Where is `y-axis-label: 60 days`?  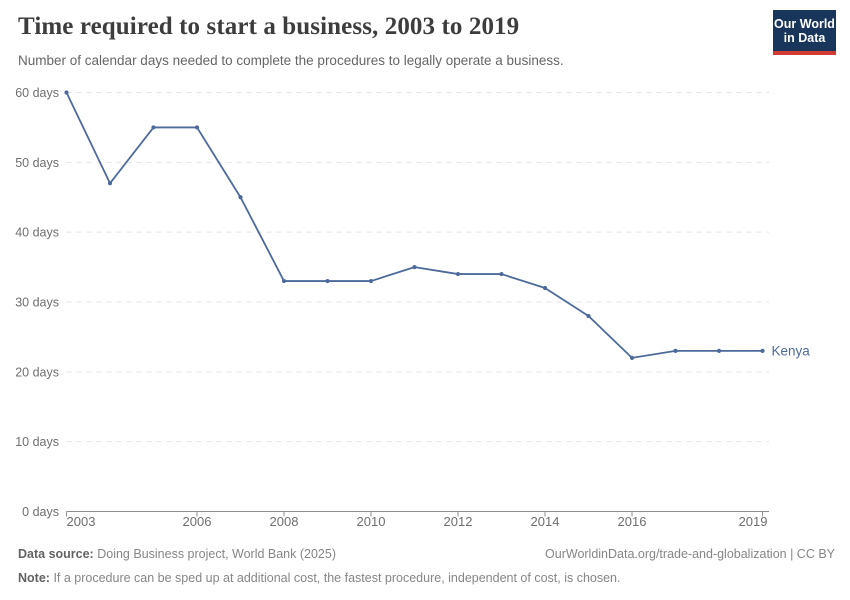
y-axis-label: 60 days is located at coordinates (37, 93).